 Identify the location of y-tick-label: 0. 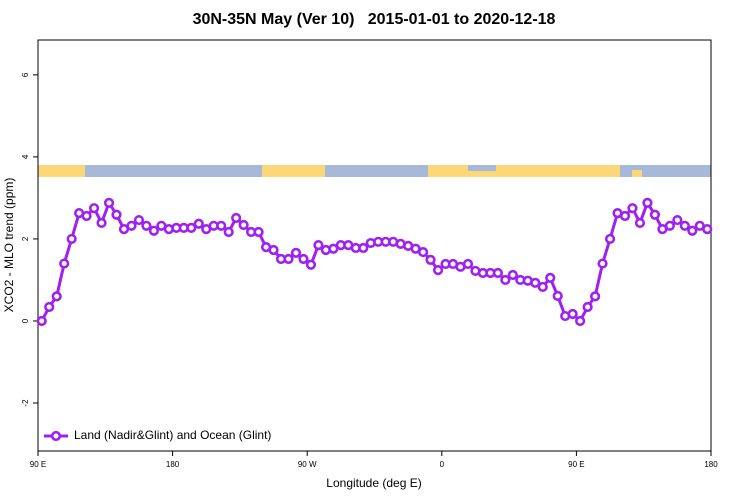
(25, 320).